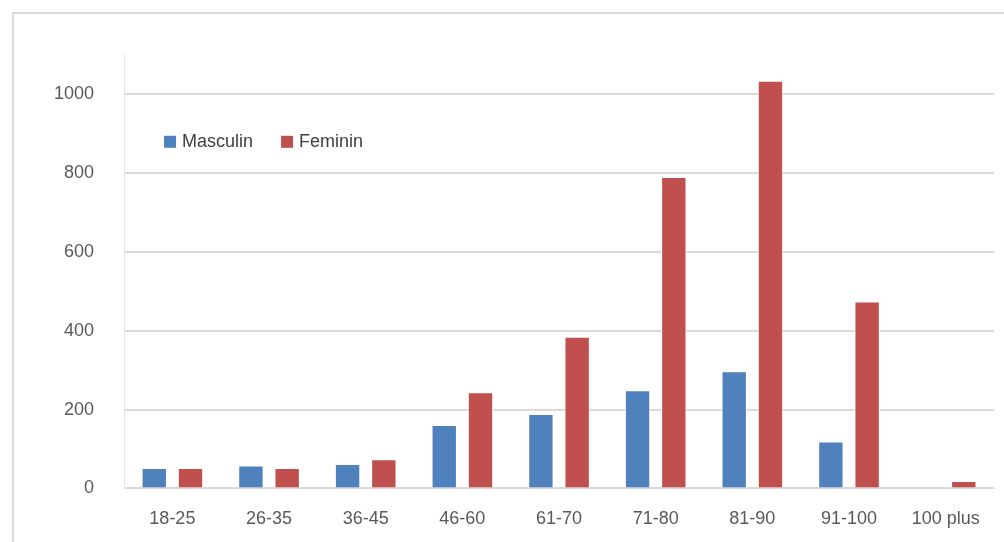 The width and height of the screenshot is (1004, 542). Describe the element at coordinates (79, 329) in the screenshot. I see `y-tick-label: 400` at that location.